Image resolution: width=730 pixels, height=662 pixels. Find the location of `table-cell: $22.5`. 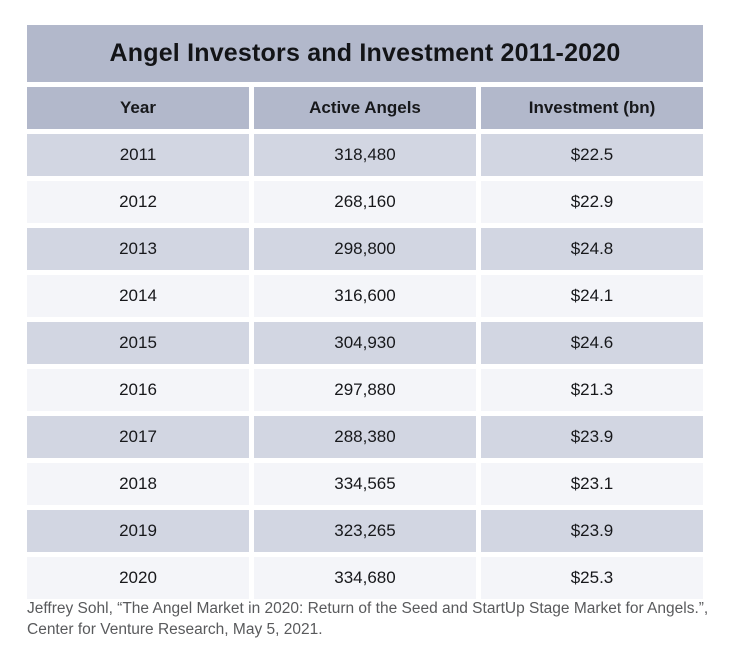

table-cell: $22.5 is located at coordinates (592, 155).